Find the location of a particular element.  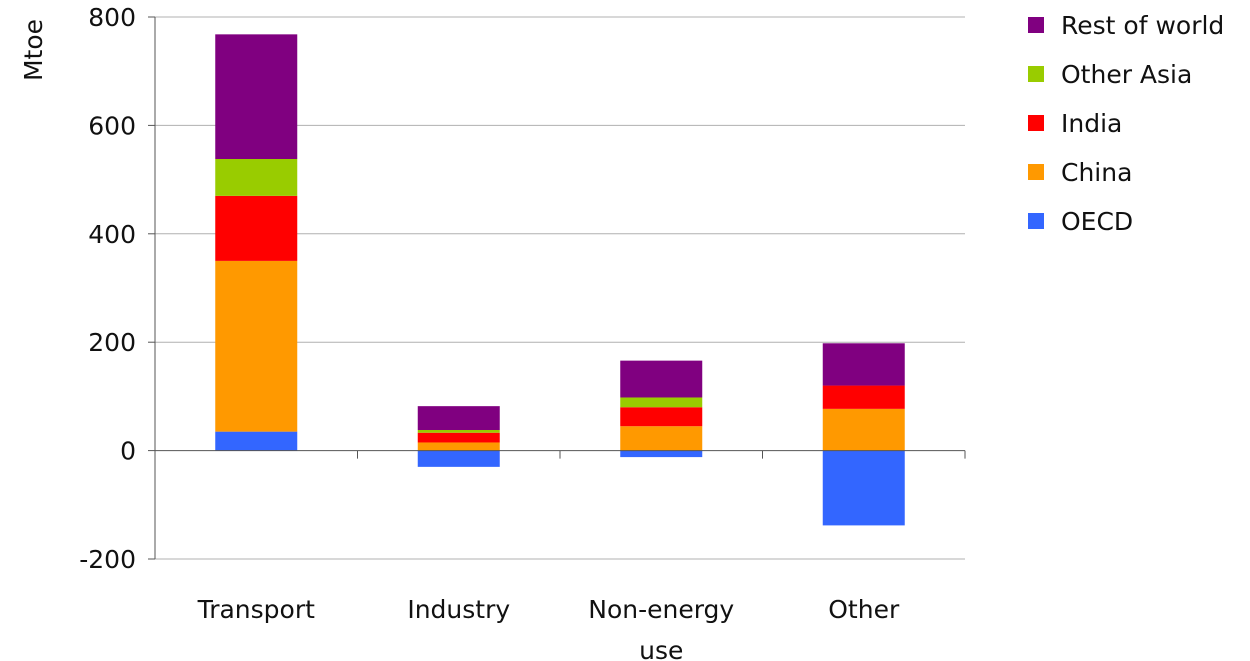

category-label: Transport is located at coordinates (256, 609).